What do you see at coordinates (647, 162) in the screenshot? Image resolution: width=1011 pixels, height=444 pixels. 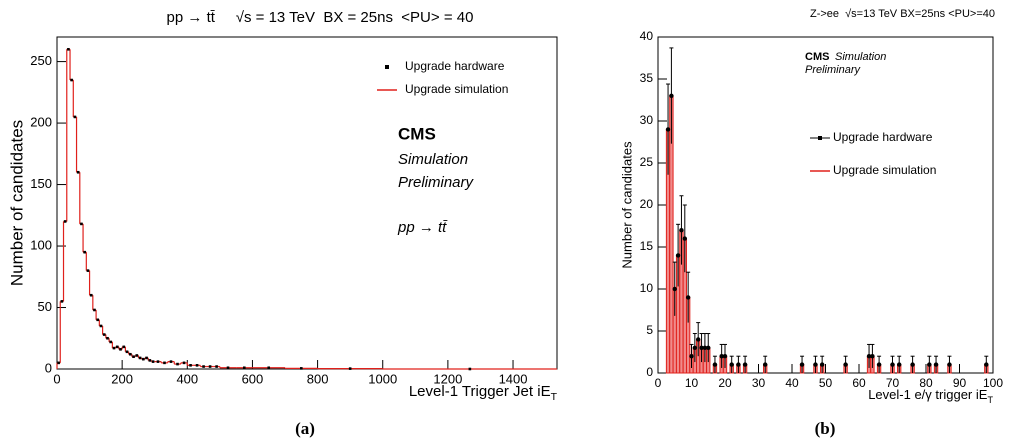 I see `y-tick-label: 25` at bounding box center [647, 162].